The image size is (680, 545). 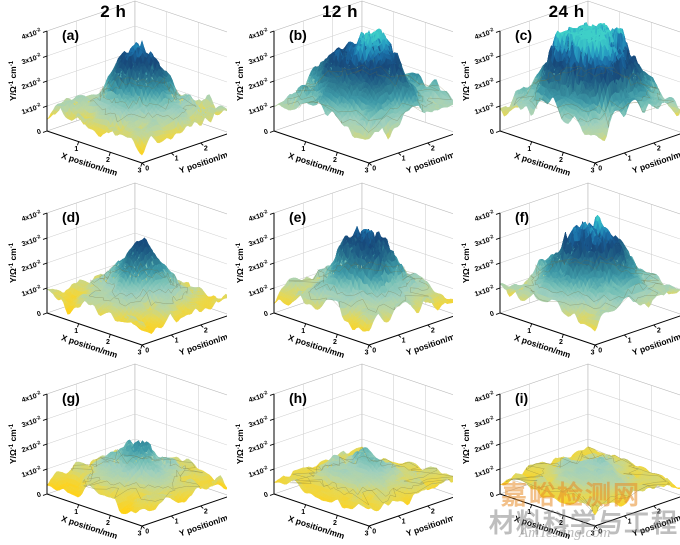 I want to click on panel-label: (g), so click(x=71, y=398).